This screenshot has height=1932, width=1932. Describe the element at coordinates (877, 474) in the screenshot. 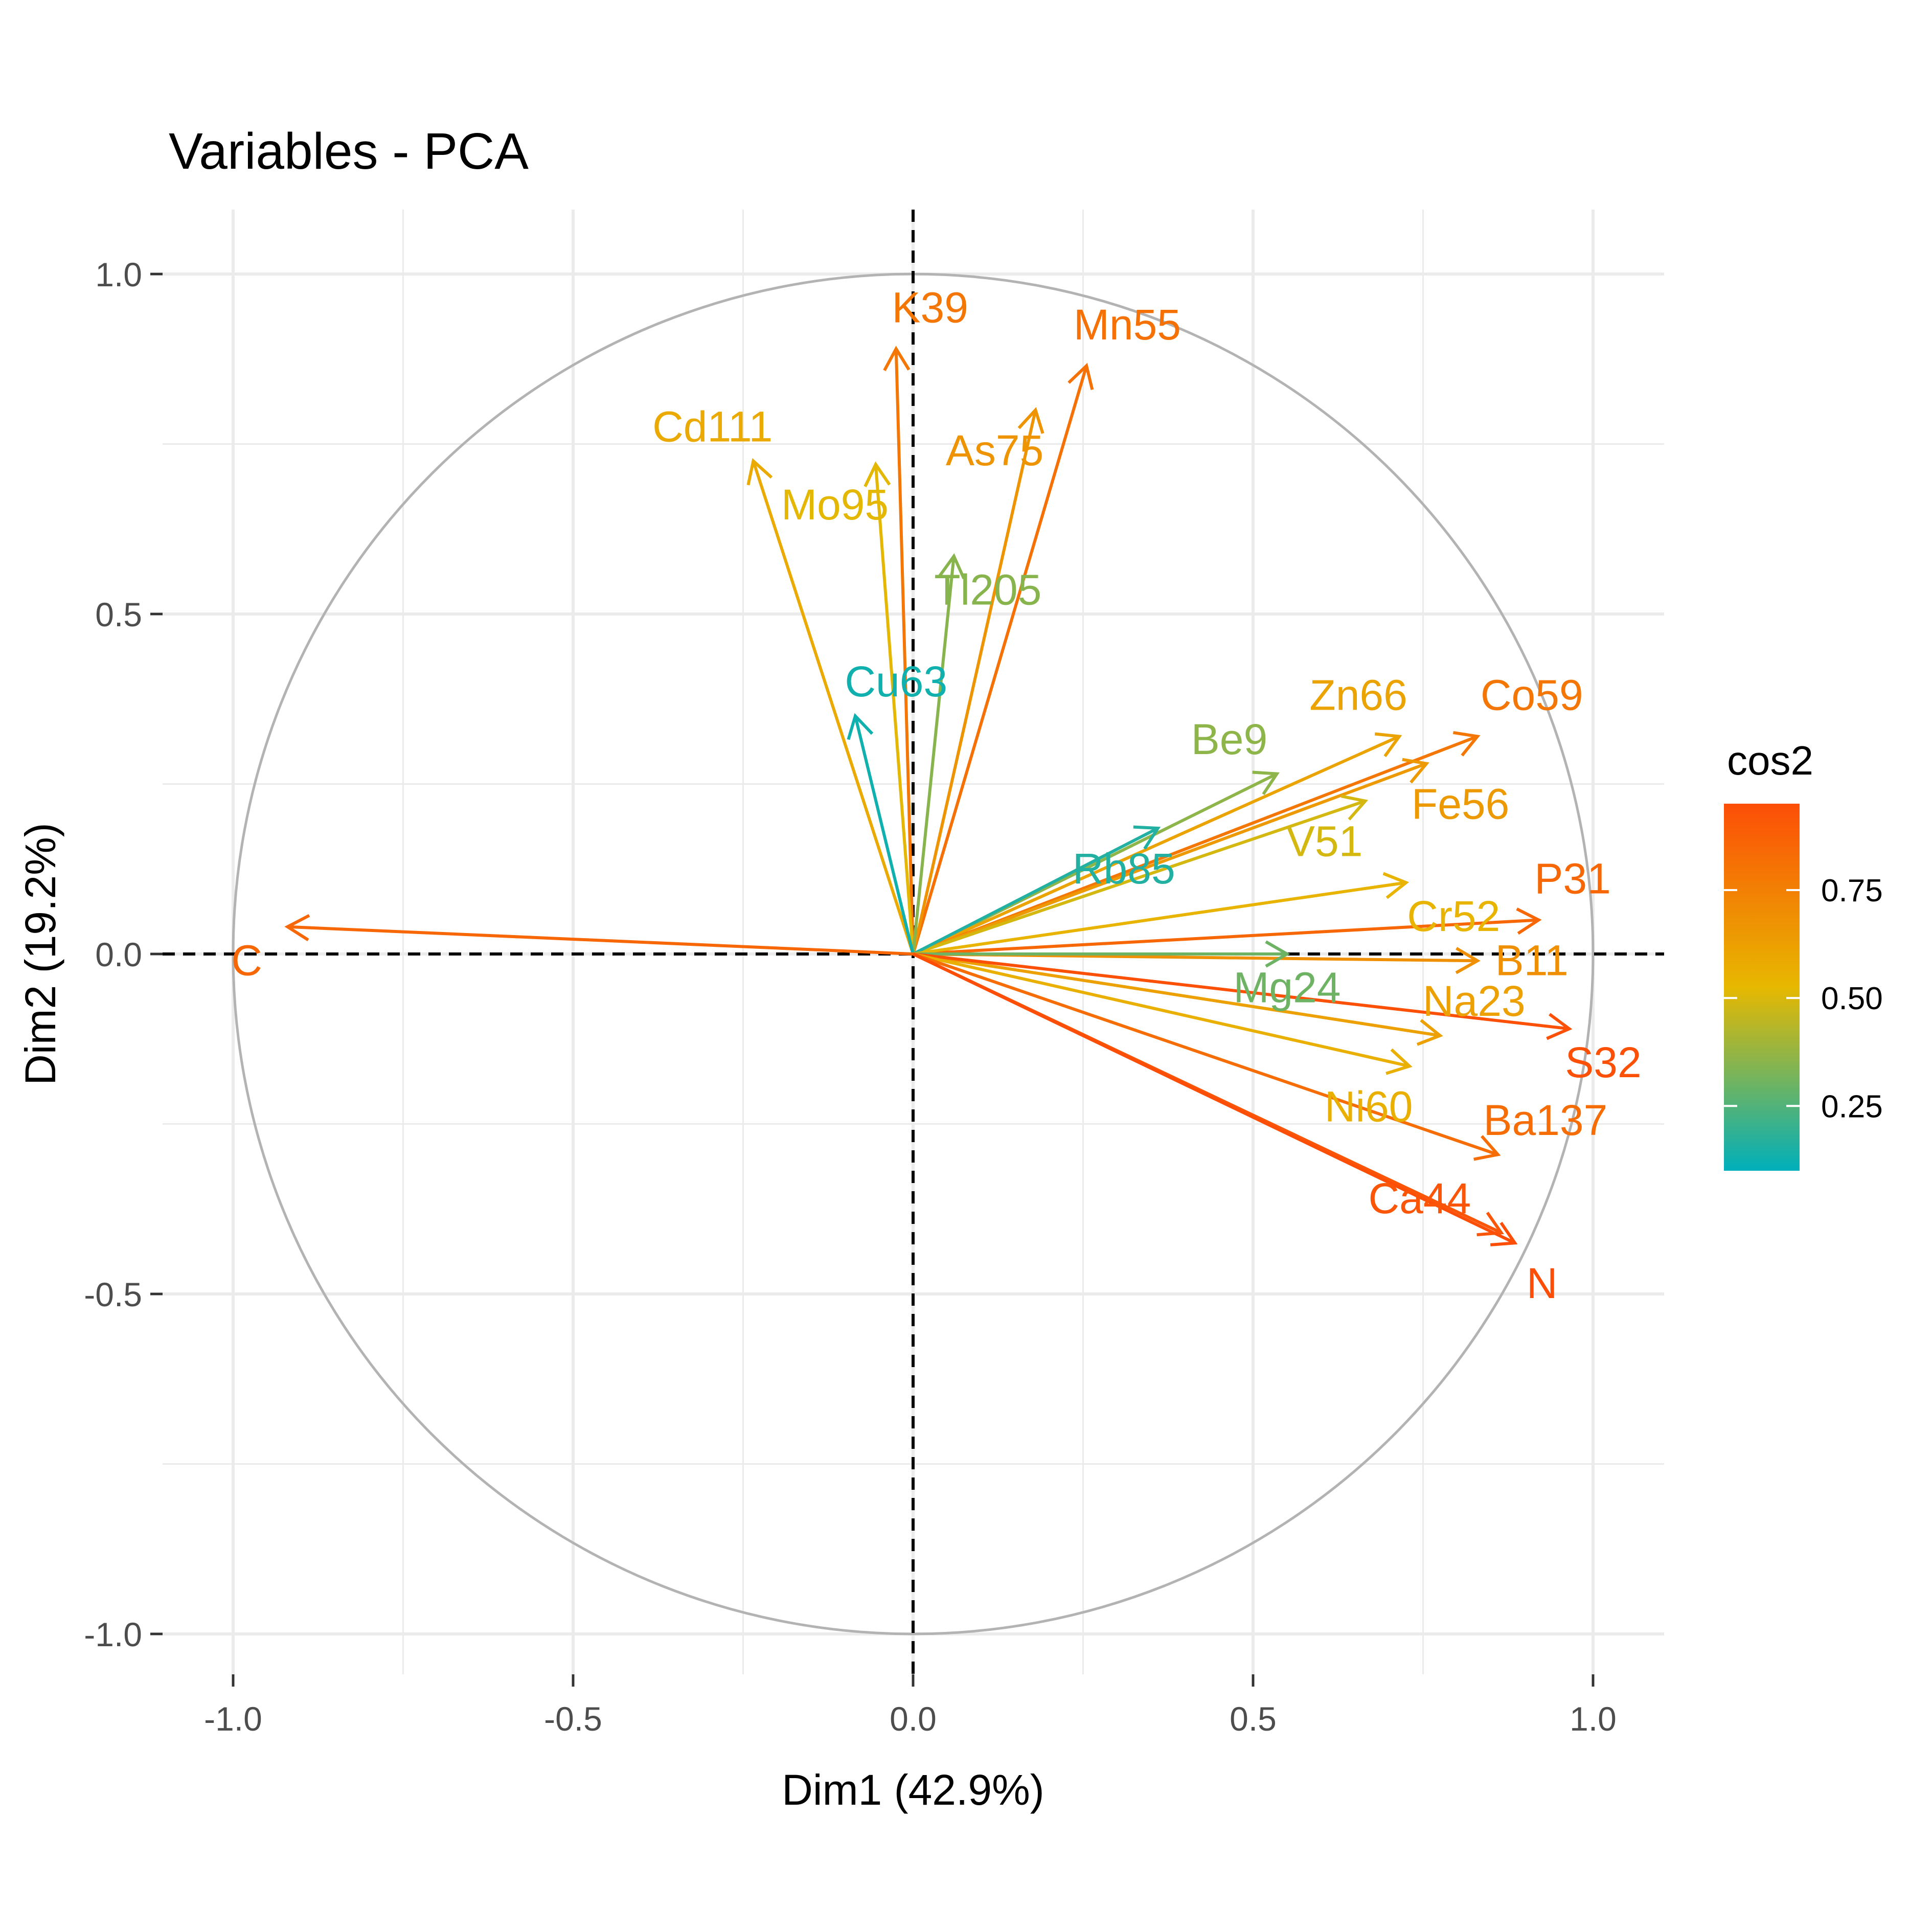

I see `arrowhead-mo95` at that location.